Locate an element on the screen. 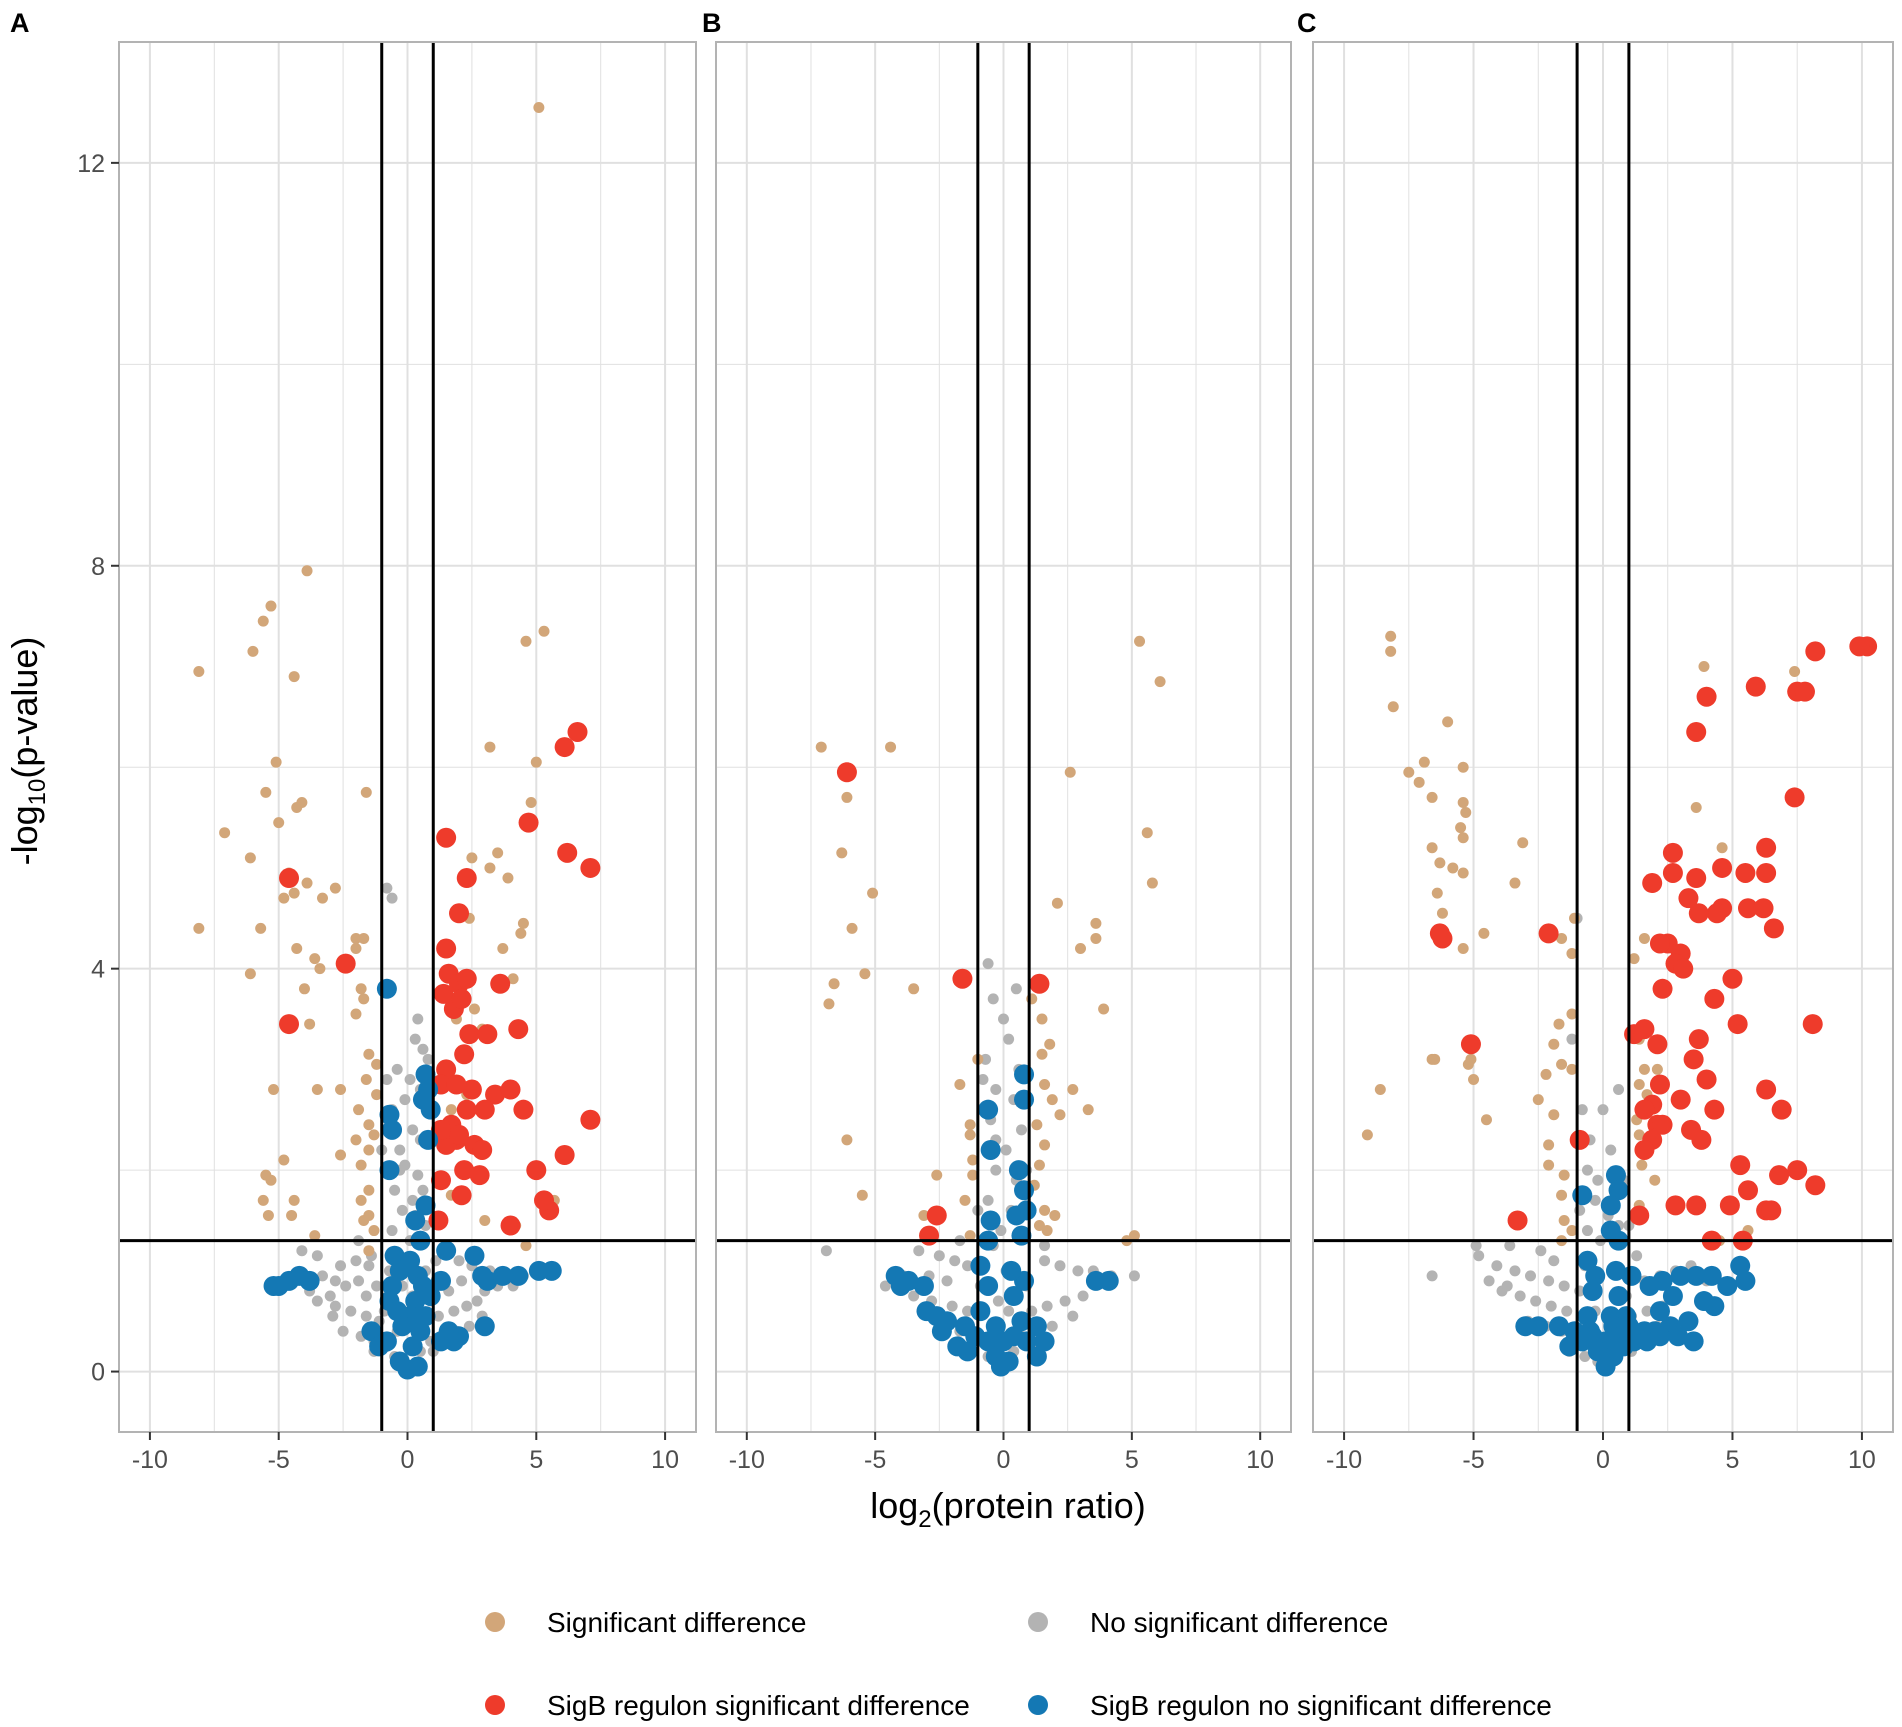 The width and height of the screenshot is (1902, 1727). legend-key-nosig is located at coordinates (1038, 1622).